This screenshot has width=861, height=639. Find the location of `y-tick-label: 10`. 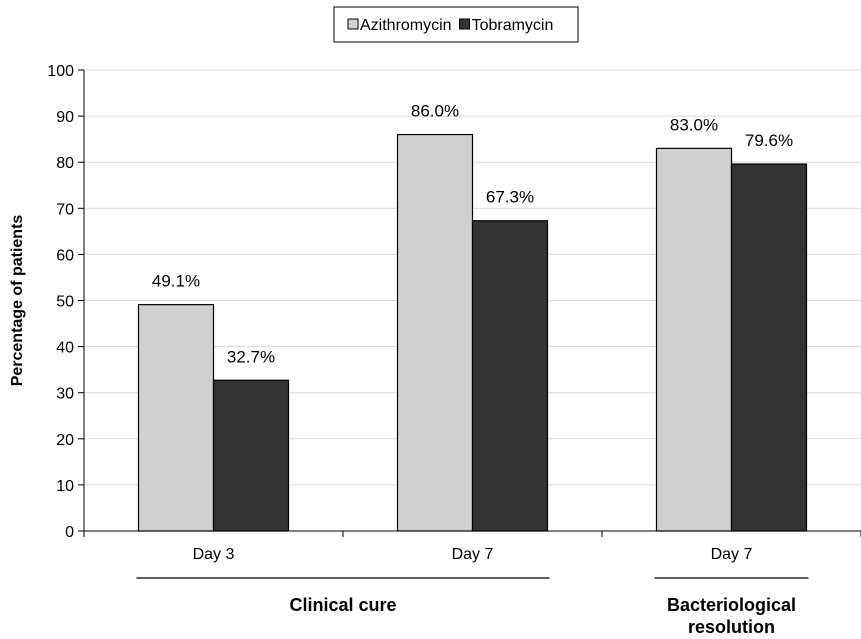

y-tick-label: 10 is located at coordinates (65, 486).